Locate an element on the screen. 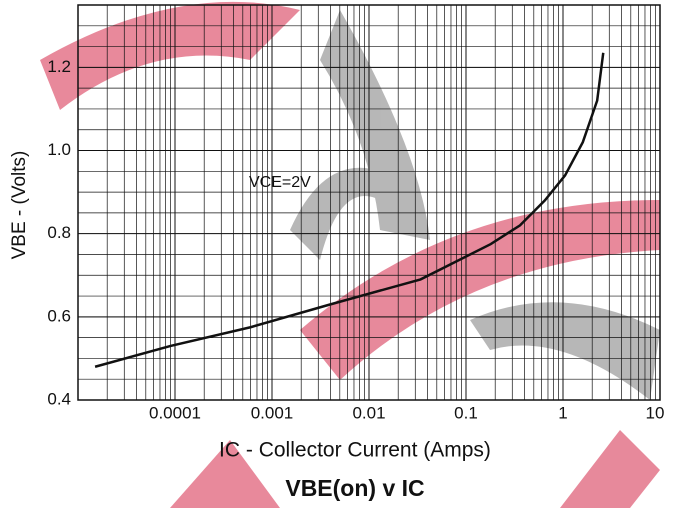 This screenshot has height=508, width=673. x-tick-label: 1 is located at coordinates (562, 412).